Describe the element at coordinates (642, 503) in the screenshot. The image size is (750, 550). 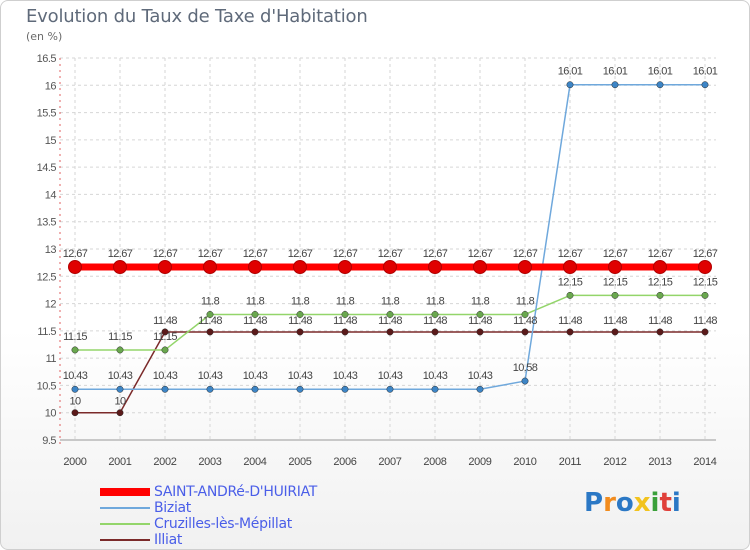
I see `logo-letter: x` at that location.